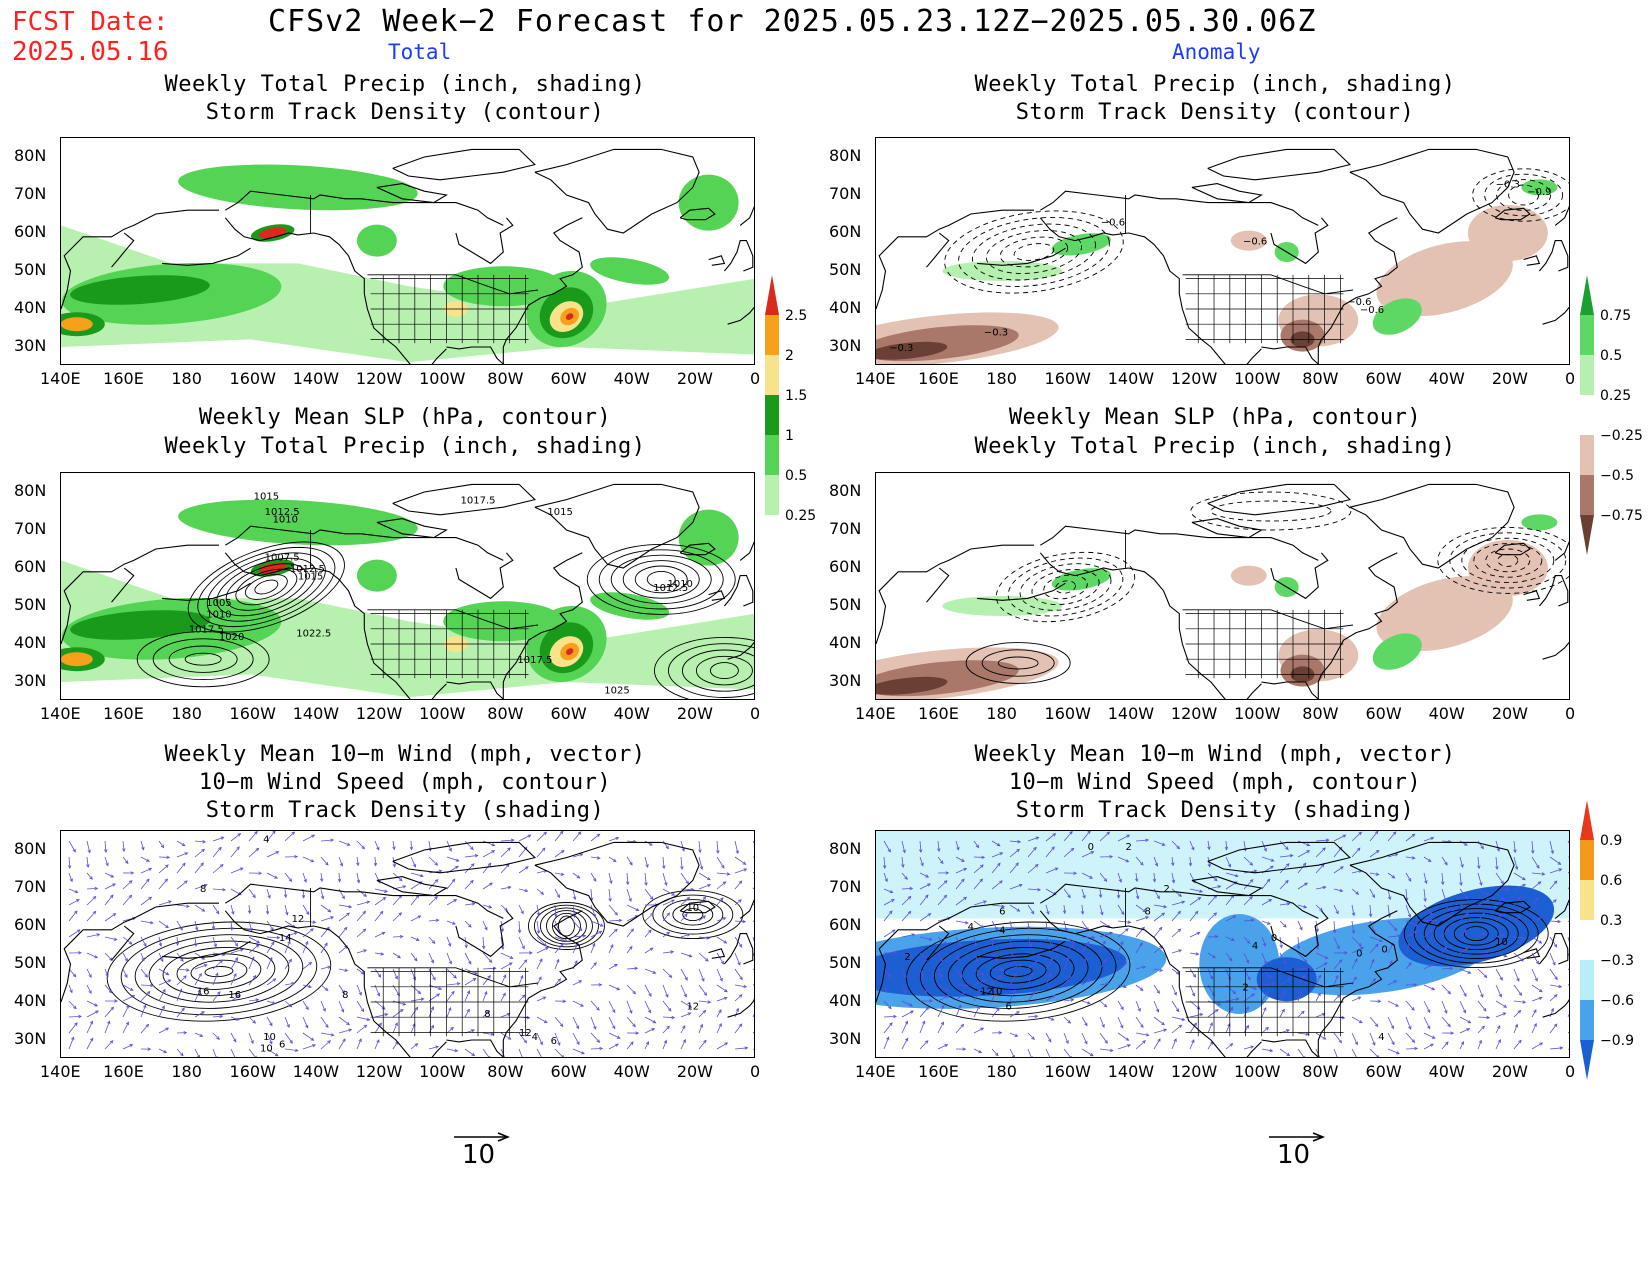  What do you see at coordinates (282, 1045) in the screenshot?
I see `contour-label: 6` at bounding box center [282, 1045].